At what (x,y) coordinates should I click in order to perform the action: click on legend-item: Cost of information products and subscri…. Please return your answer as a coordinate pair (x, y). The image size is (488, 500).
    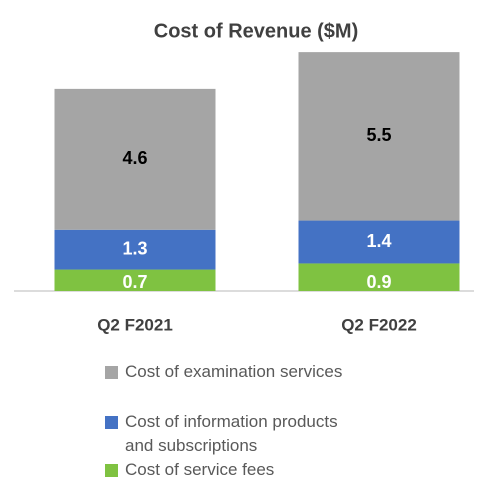
    Looking at the image, I should click on (225, 434).